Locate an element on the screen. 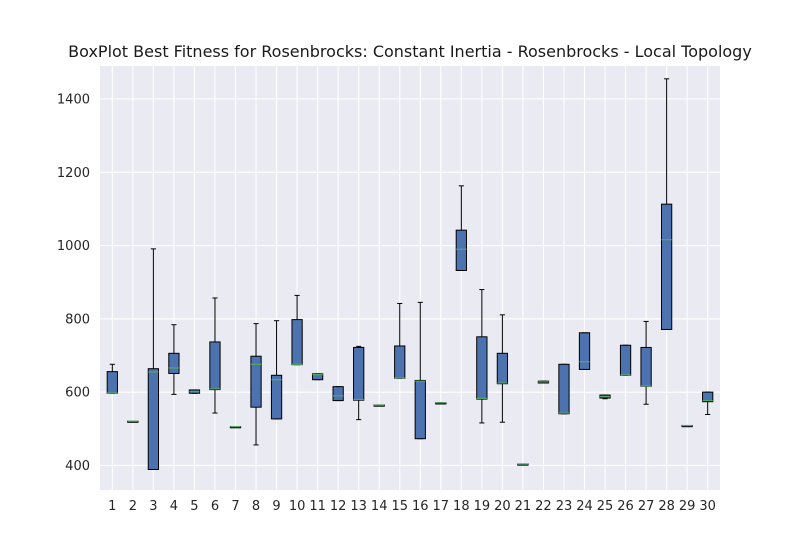 The width and height of the screenshot is (800, 550). x-tick-label: 23 is located at coordinates (564, 506).